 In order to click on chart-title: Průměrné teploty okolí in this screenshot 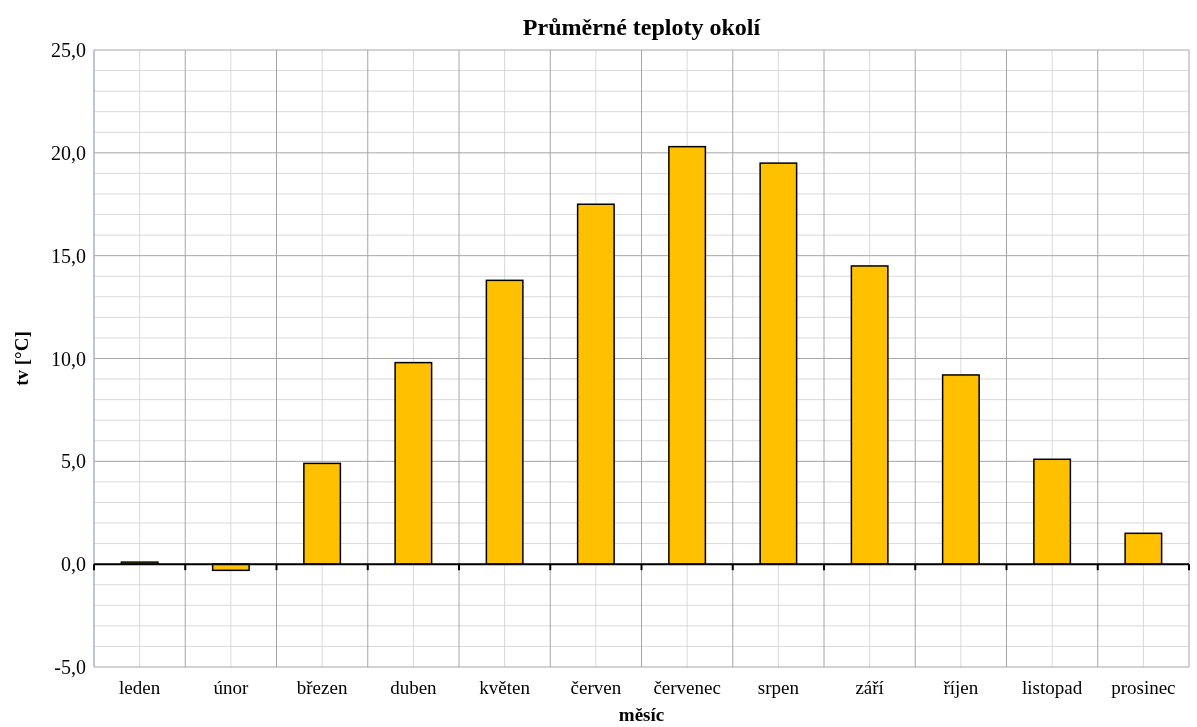, I will do `click(641, 27)`.